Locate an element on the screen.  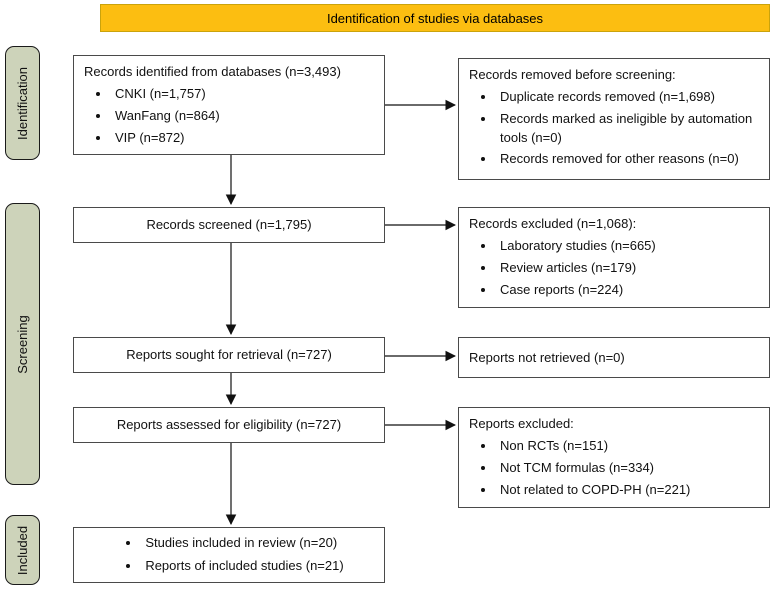
list-item: Review articles (n=179) is located at coordinates (627, 268).